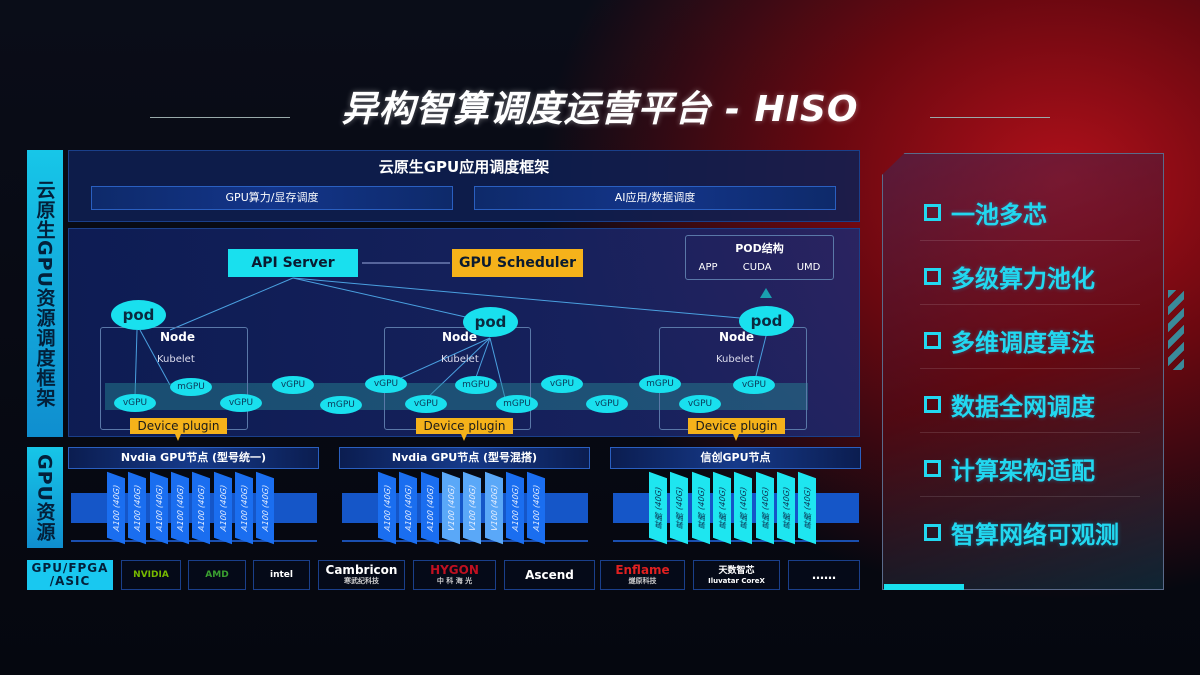 Image resolution: width=1200 pixels, height=675 pixels. What do you see at coordinates (1009, 468) in the screenshot?
I see `feature-item: 计算架构适配` at bounding box center [1009, 468].